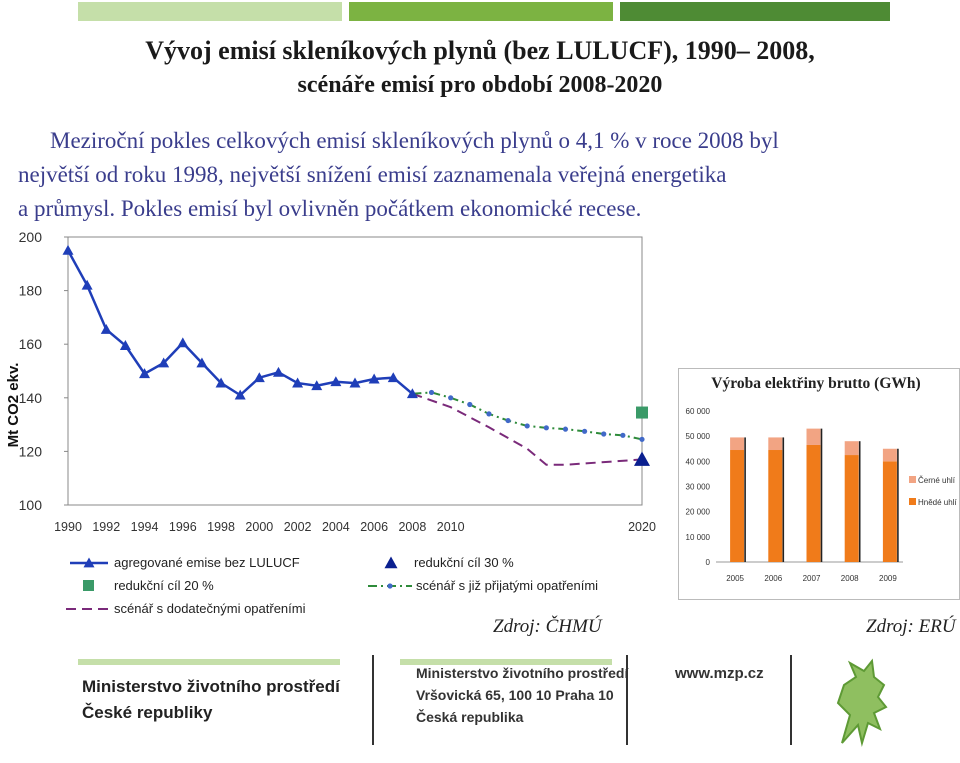 This screenshot has height=763, width=960. Describe the element at coordinates (698, 411) in the screenshot. I see `inset-y-tick-label: 60 000` at that location.